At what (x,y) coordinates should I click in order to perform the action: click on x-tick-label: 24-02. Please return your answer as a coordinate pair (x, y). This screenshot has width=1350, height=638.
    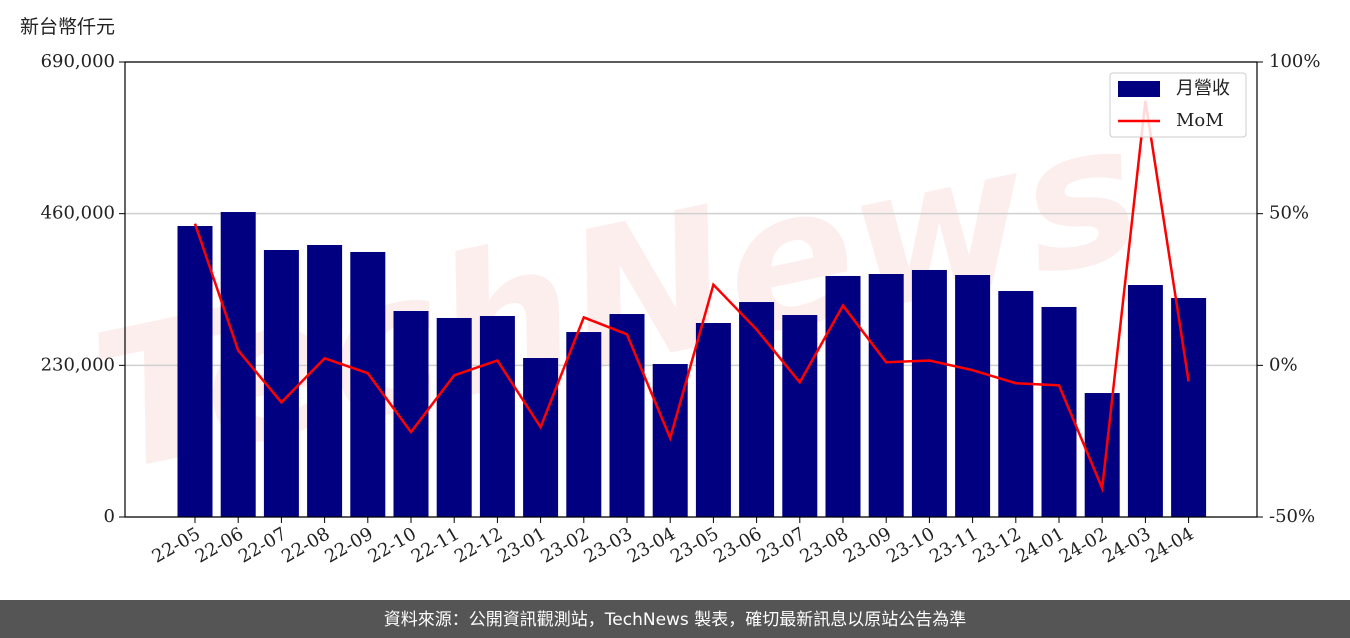
    Looking at the image, I should click on (1083, 545).